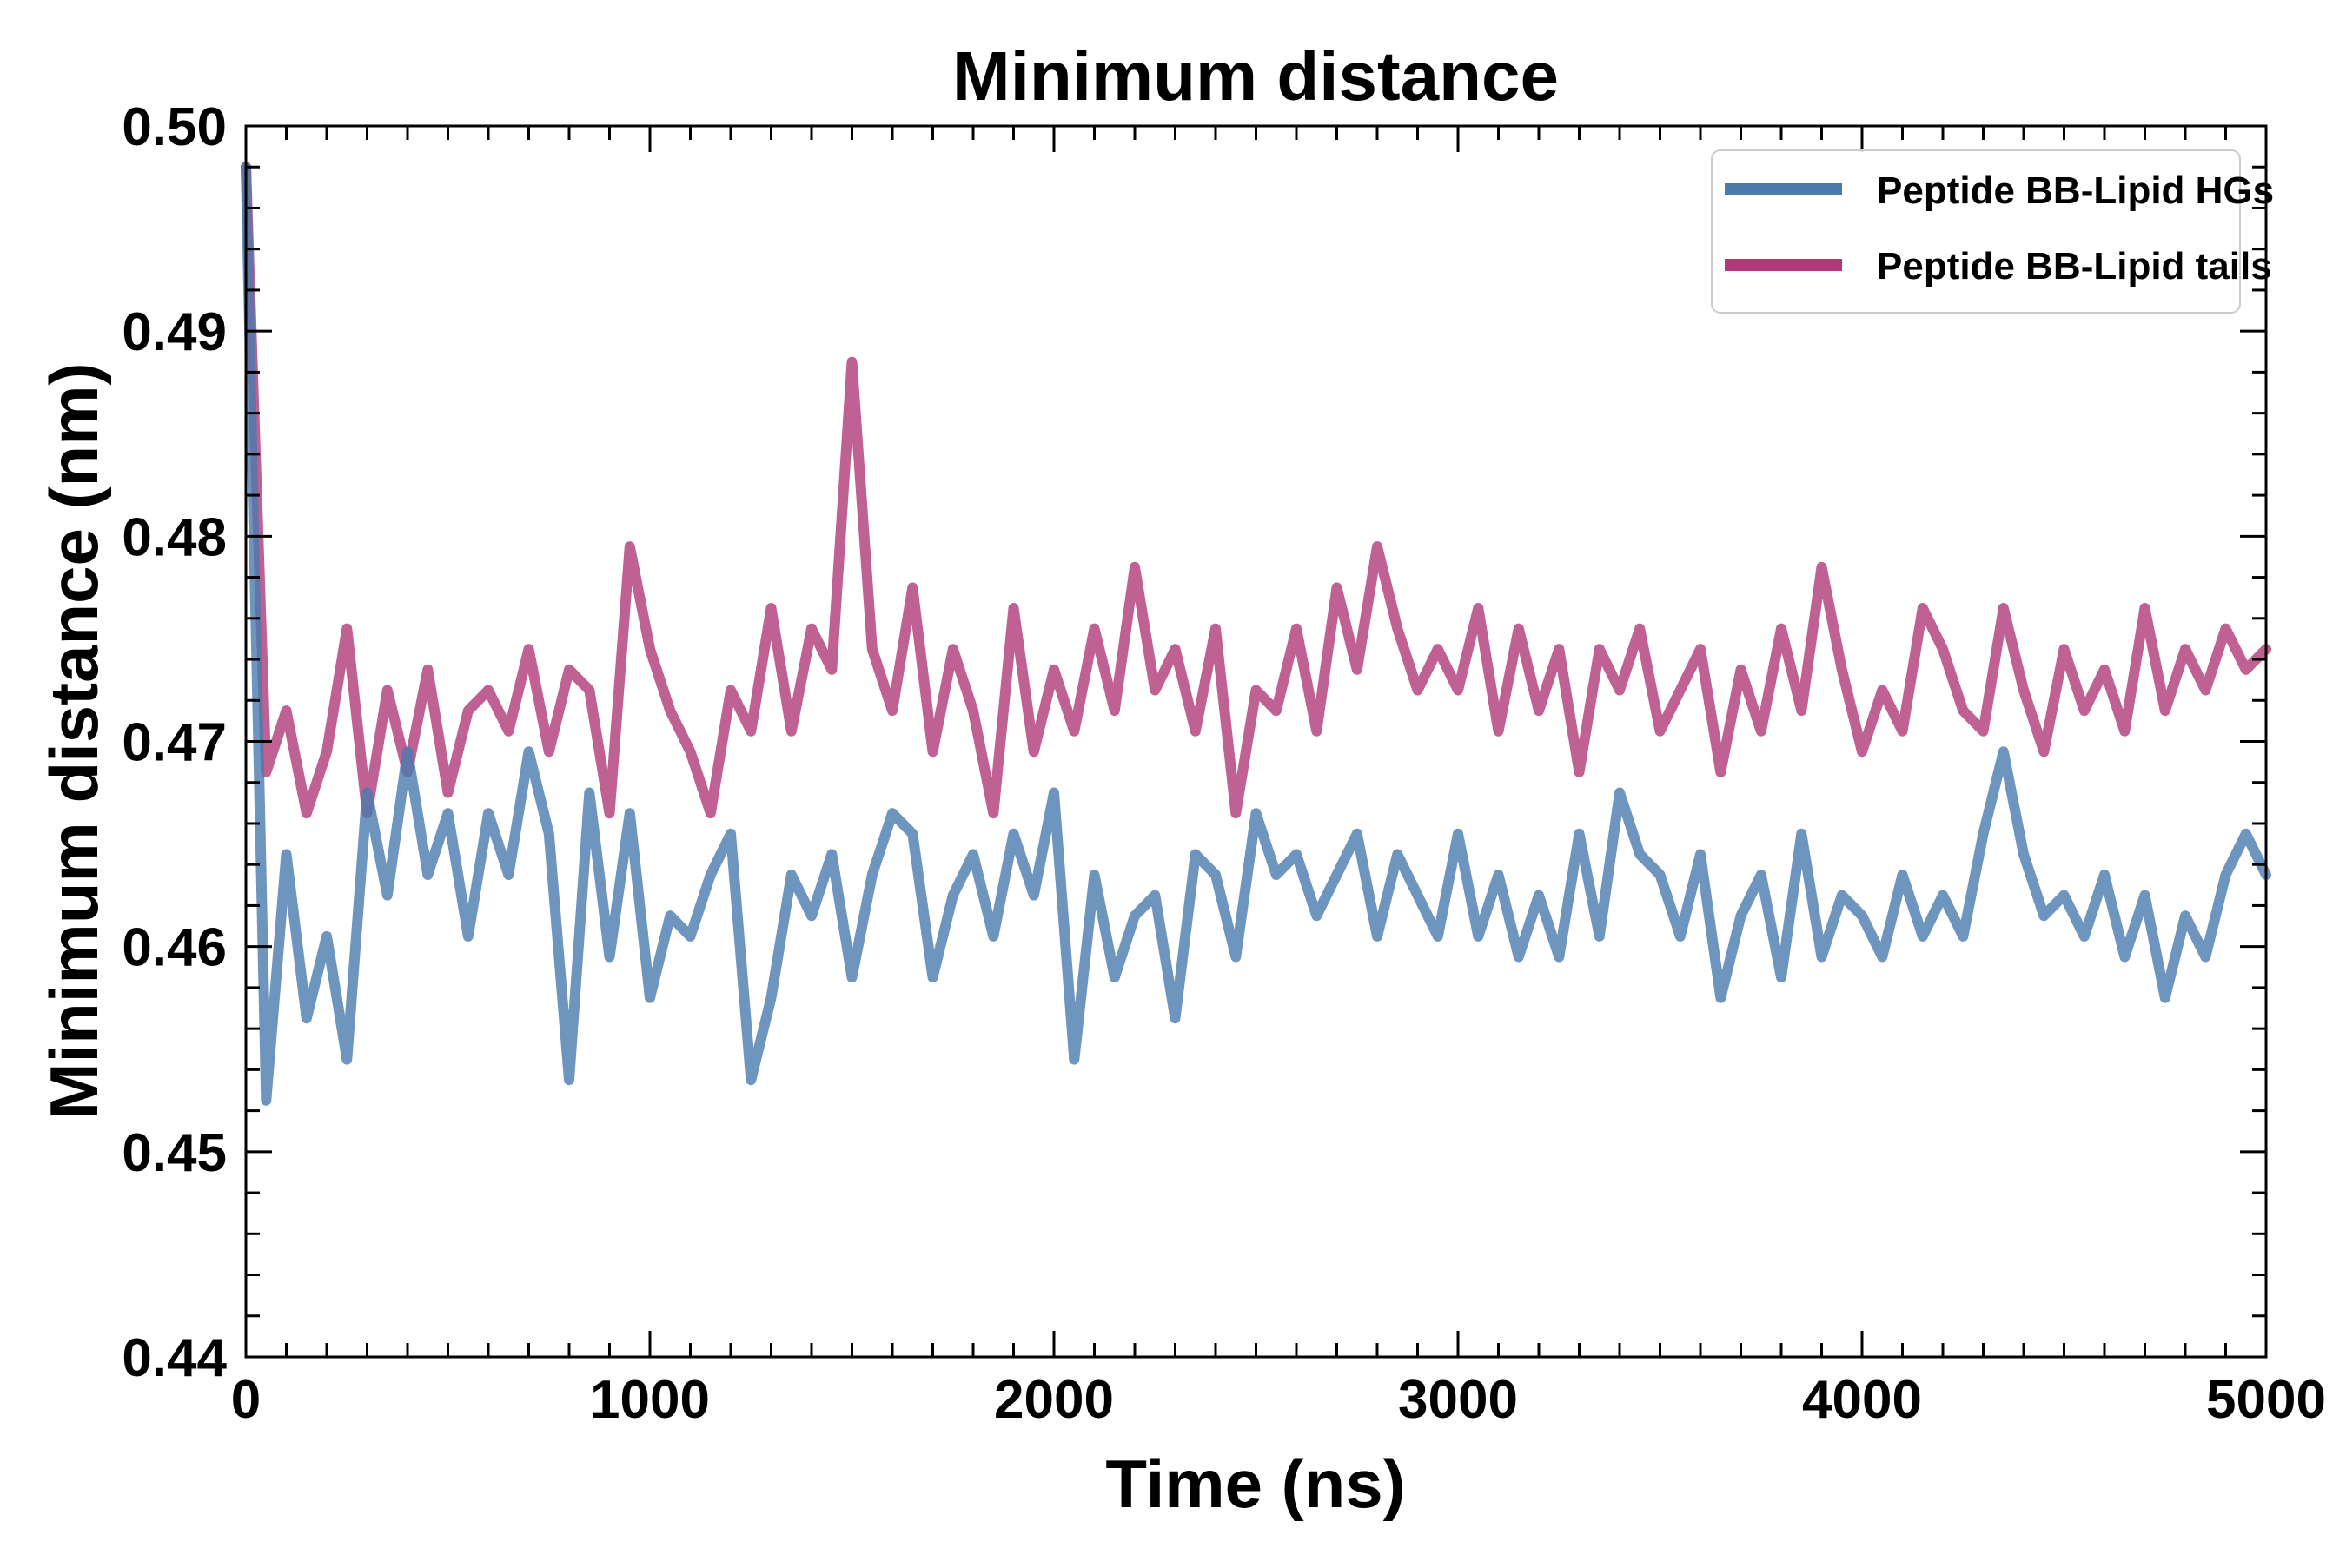 This screenshot has height=1568, width=2346. I want to click on y-axis-label: Minimum distance (nm), so click(74, 740).